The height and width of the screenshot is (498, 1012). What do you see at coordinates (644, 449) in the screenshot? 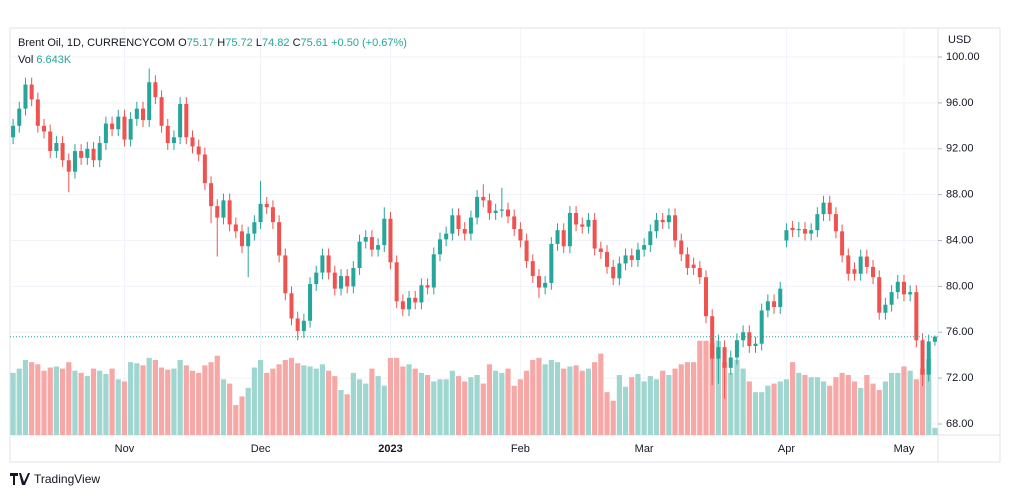
I see `x-tick-label: Mar` at bounding box center [644, 449].